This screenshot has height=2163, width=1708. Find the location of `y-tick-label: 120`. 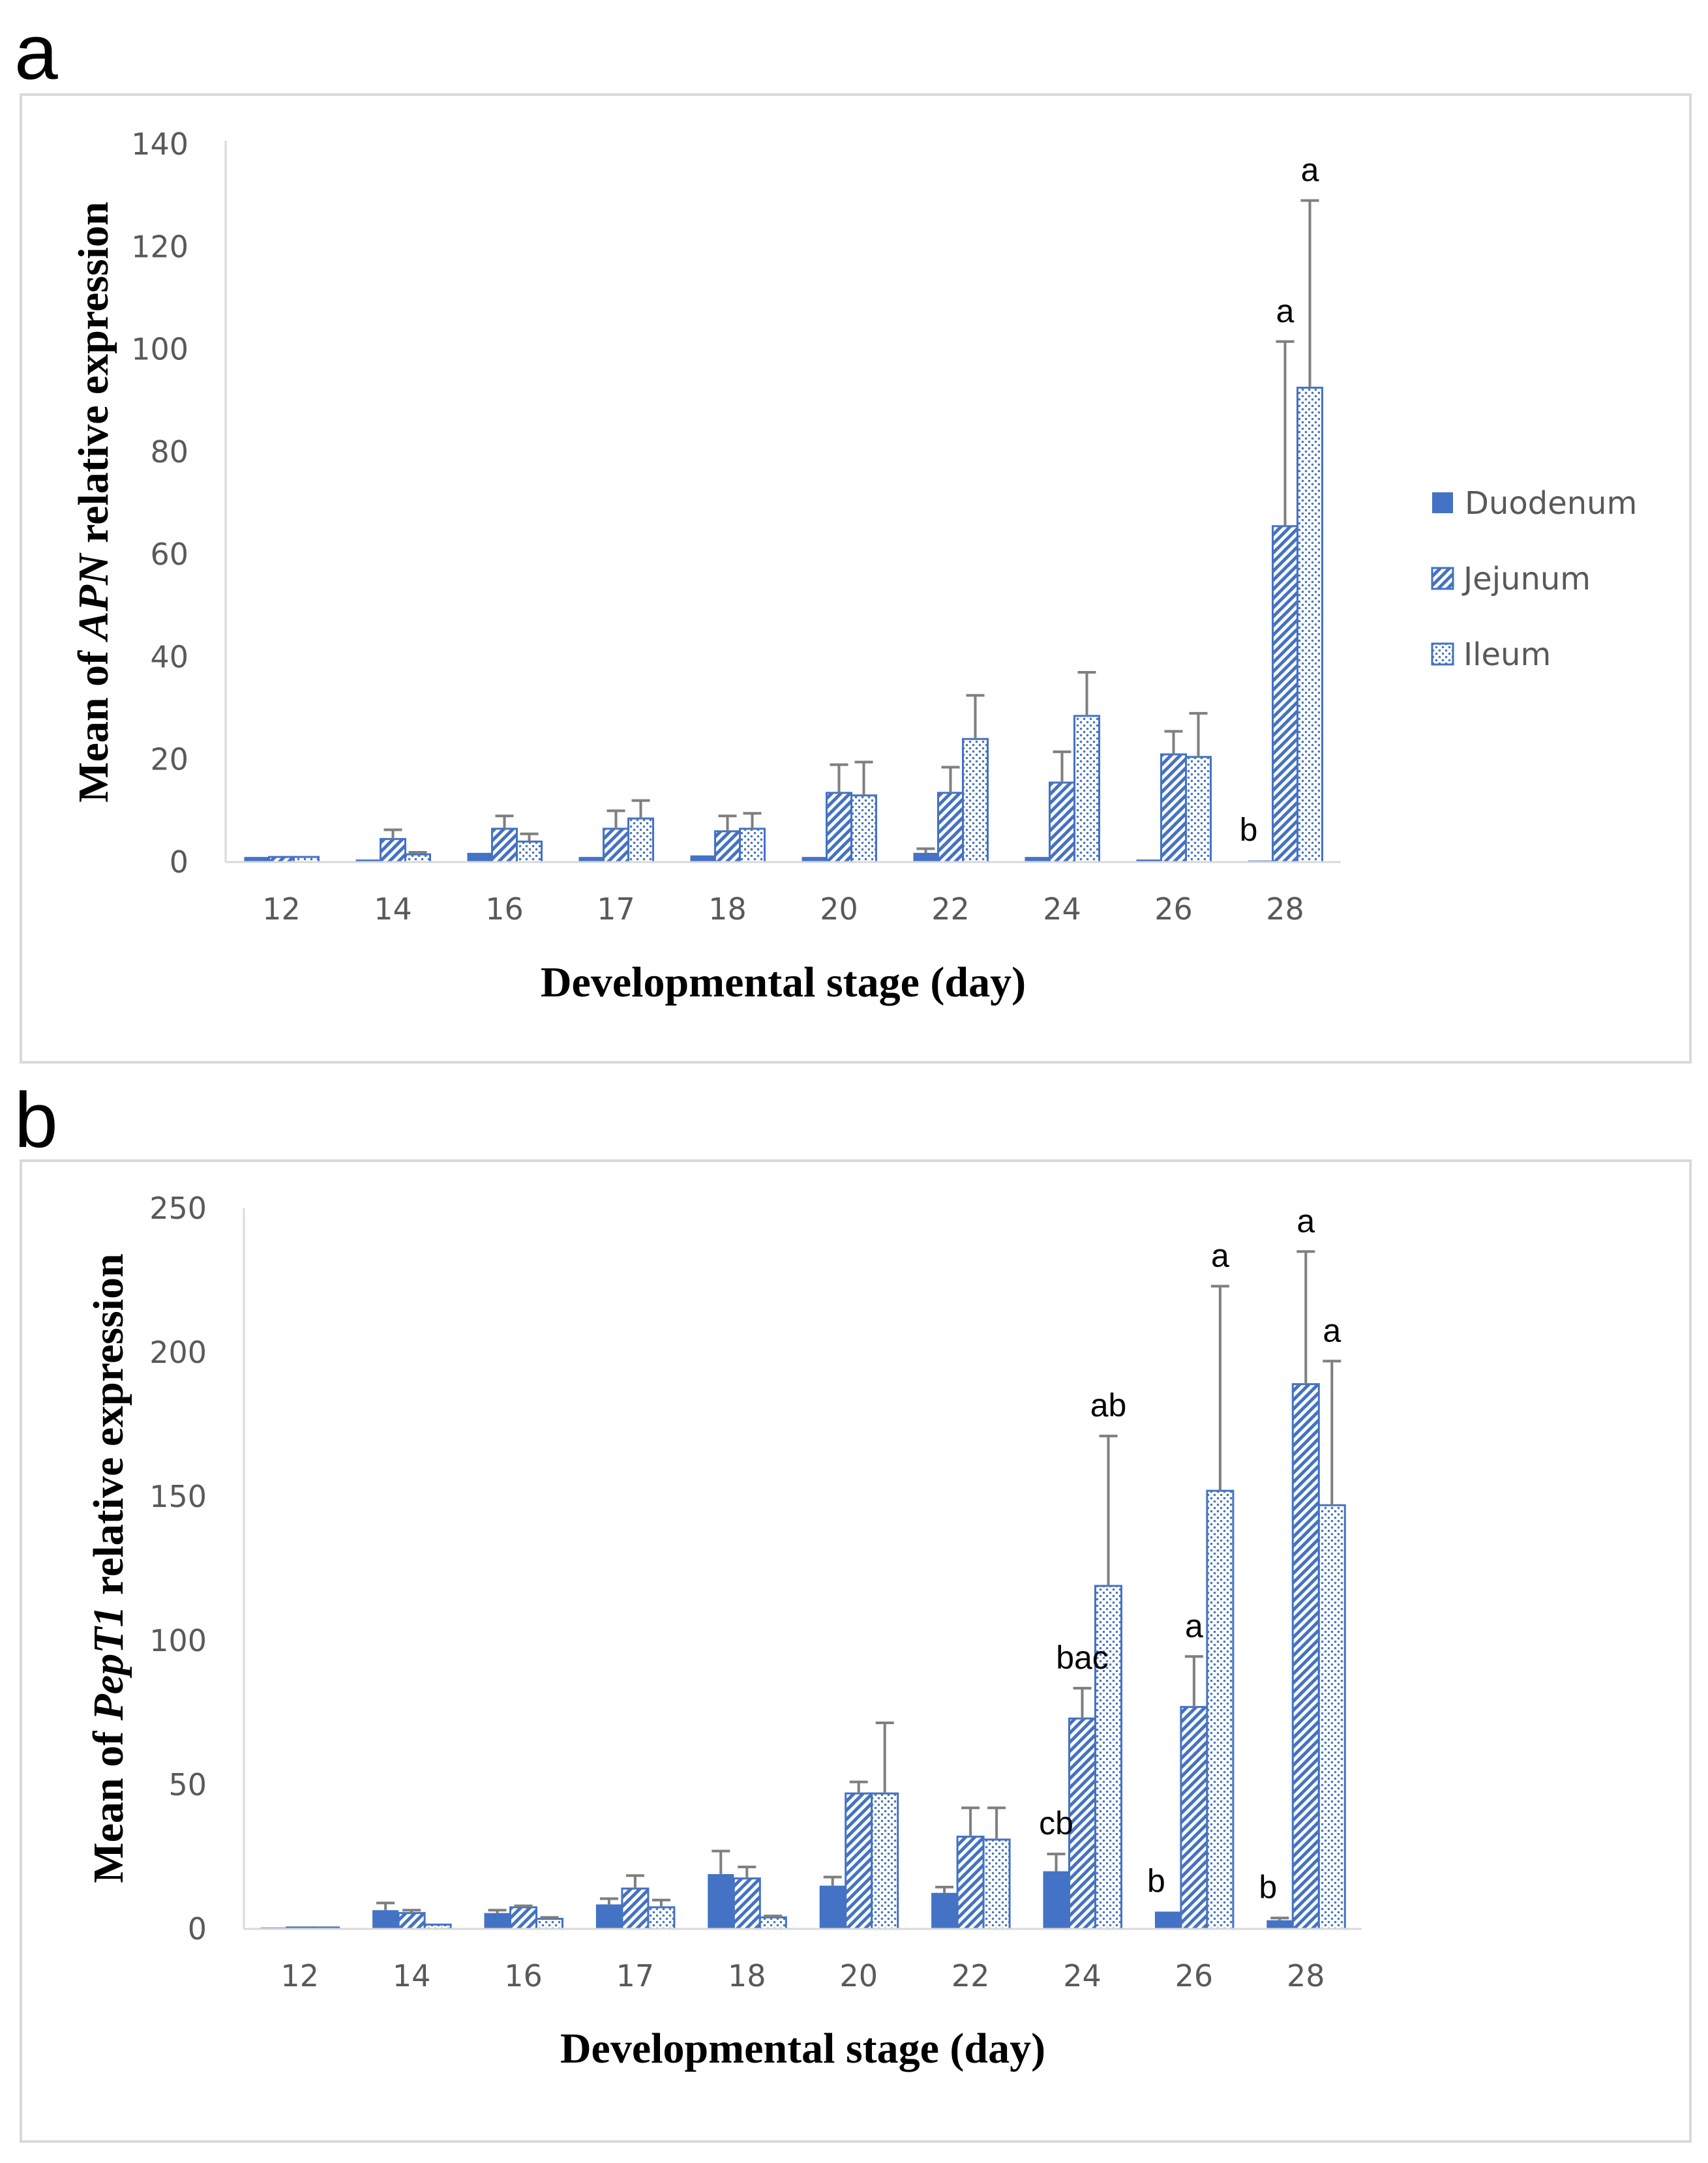

y-tick-label: 120 is located at coordinates (159, 247).